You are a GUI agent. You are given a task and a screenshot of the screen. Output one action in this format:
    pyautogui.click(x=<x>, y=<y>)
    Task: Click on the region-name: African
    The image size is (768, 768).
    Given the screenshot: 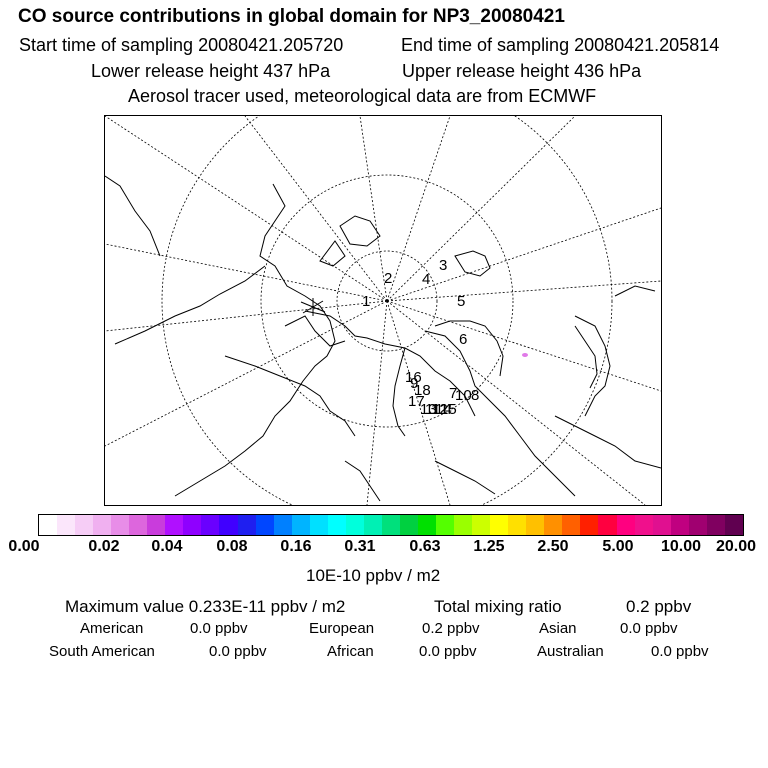 What is the action you would take?
    pyautogui.click(x=350, y=651)
    